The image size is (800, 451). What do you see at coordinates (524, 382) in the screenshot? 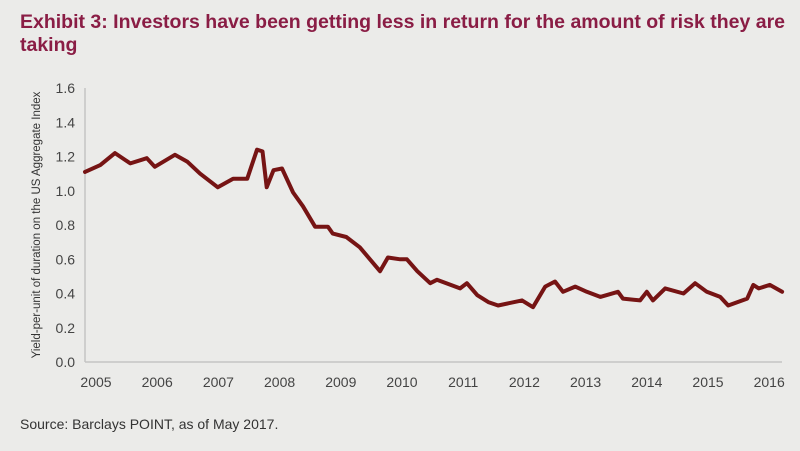
I see `x-tick-label: 2012` at bounding box center [524, 382].